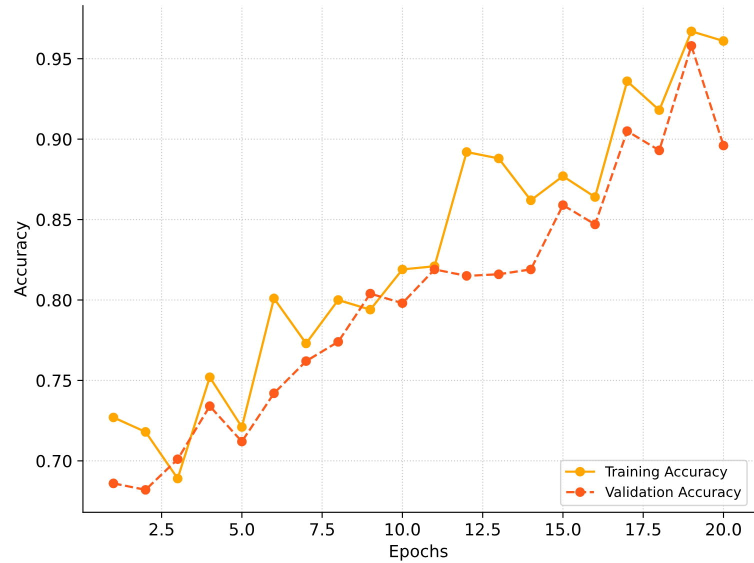 The image size is (754, 563). Describe the element at coordinates (563, 529) in the screenshot. I see `x-tick-label: 15.0` at that location.